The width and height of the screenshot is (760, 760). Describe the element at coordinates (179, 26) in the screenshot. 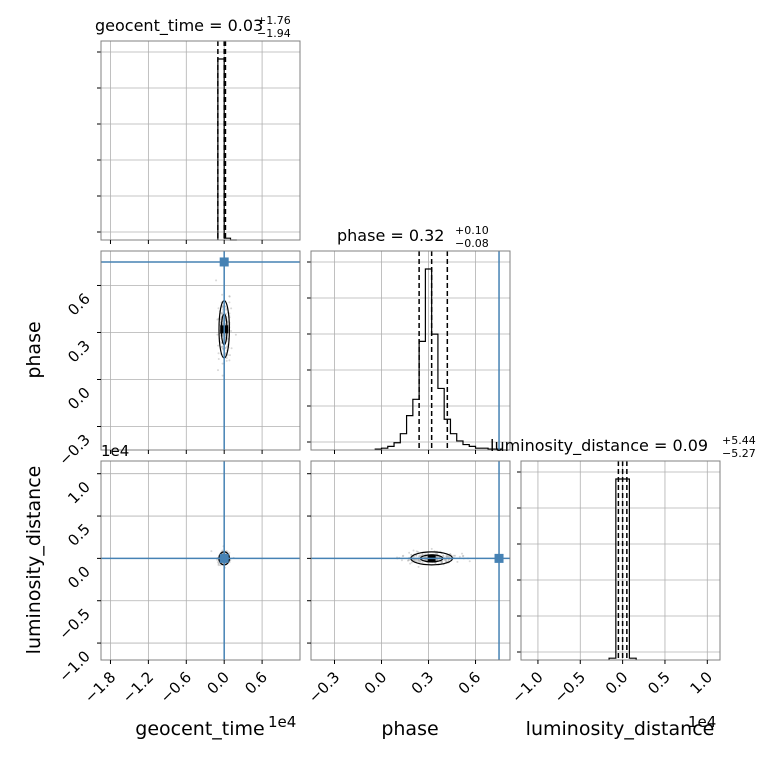

I see `title-geocent-time-main: geocent_time = 0.03` at that location.